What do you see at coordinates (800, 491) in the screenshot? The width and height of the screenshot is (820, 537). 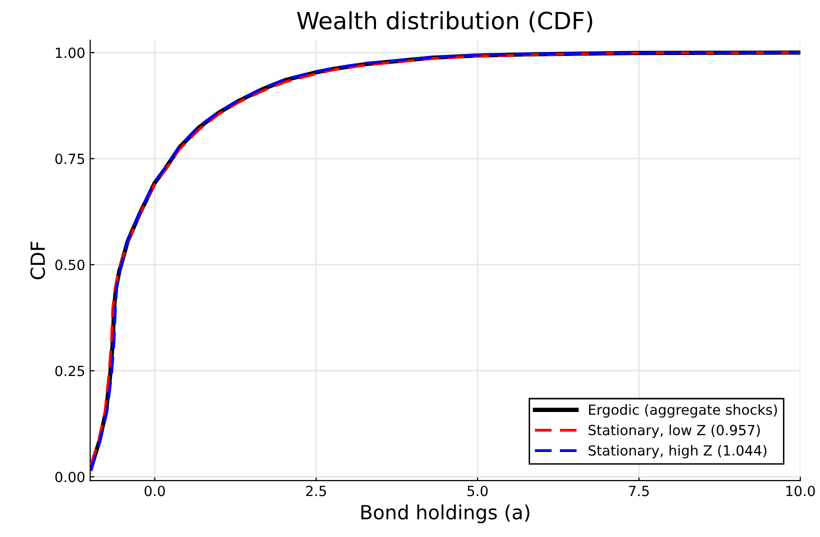 I see `x-tick-label: 10.0` at bounding box center [800, 491].